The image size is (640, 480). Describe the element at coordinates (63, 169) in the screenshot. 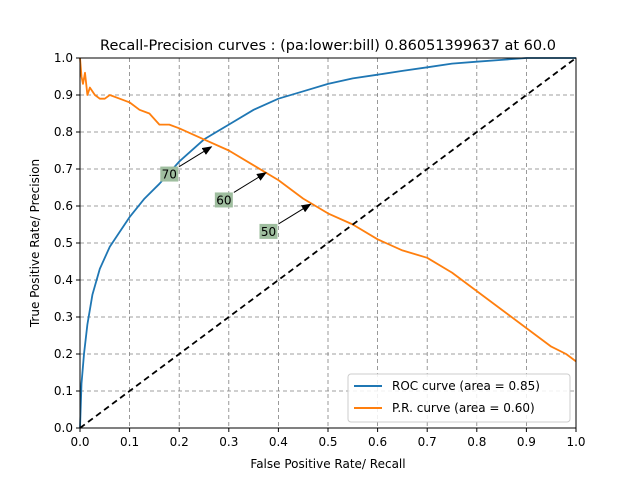

I see `y-tick-label: 0.7` at that location.